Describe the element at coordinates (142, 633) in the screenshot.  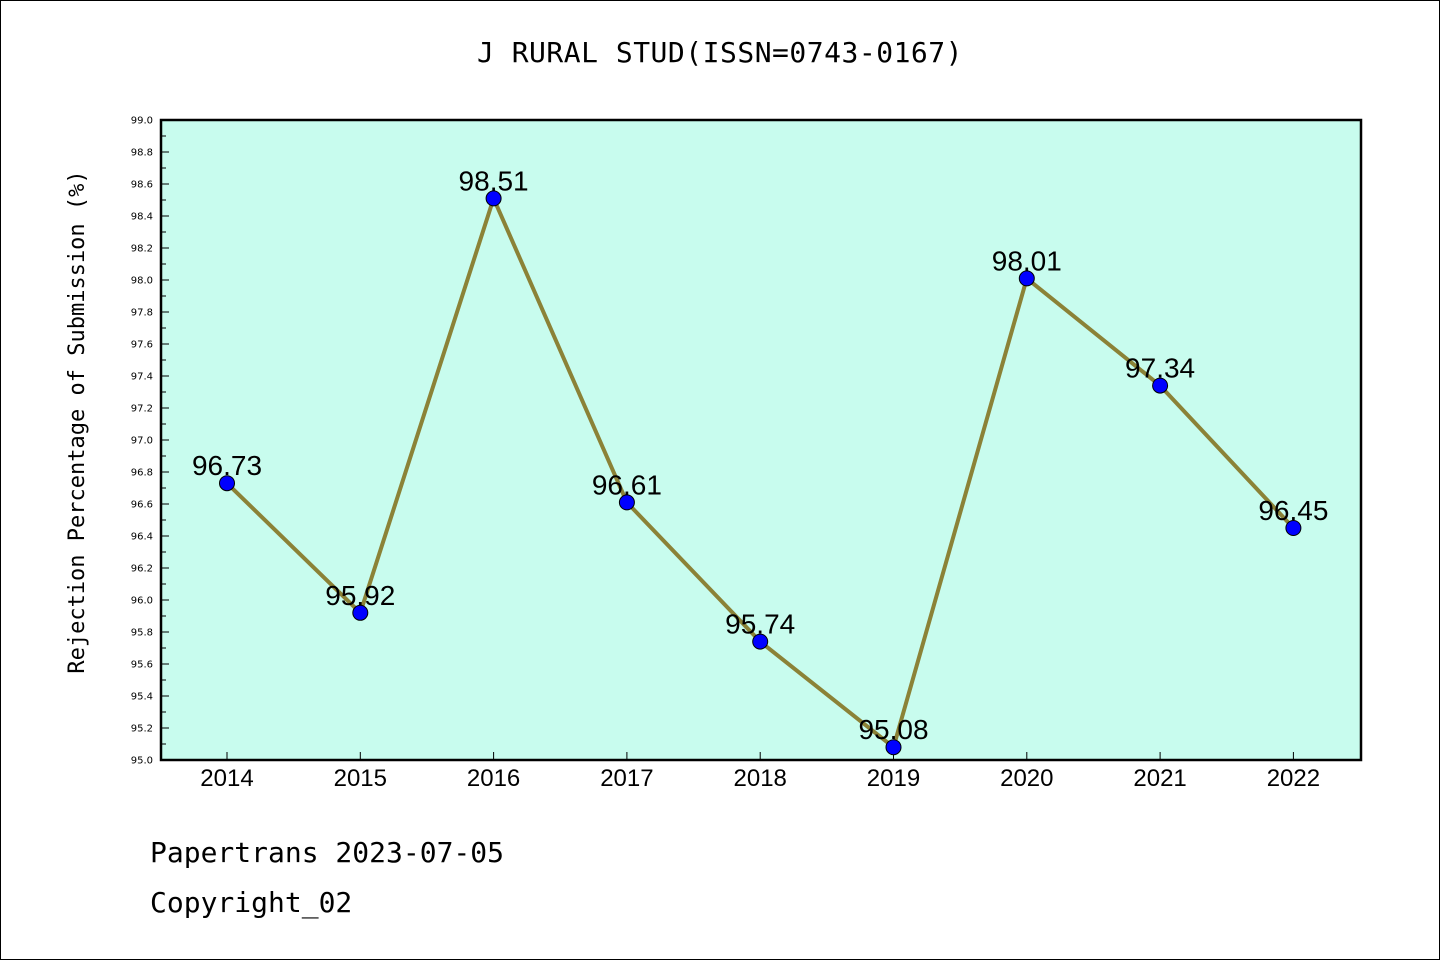
I see `y-tick-label: 95.8` at that location.